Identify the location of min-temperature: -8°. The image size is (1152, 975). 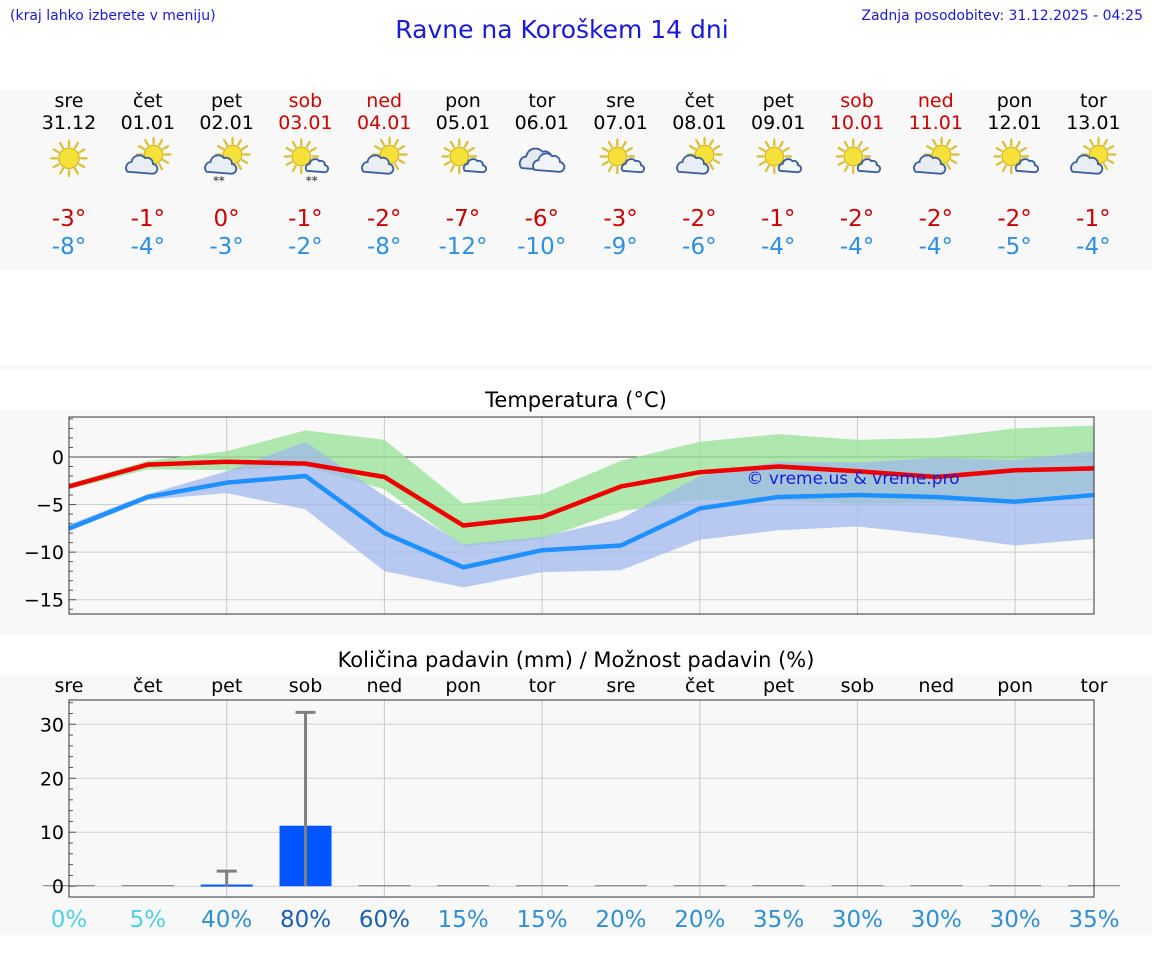
(384, 247).